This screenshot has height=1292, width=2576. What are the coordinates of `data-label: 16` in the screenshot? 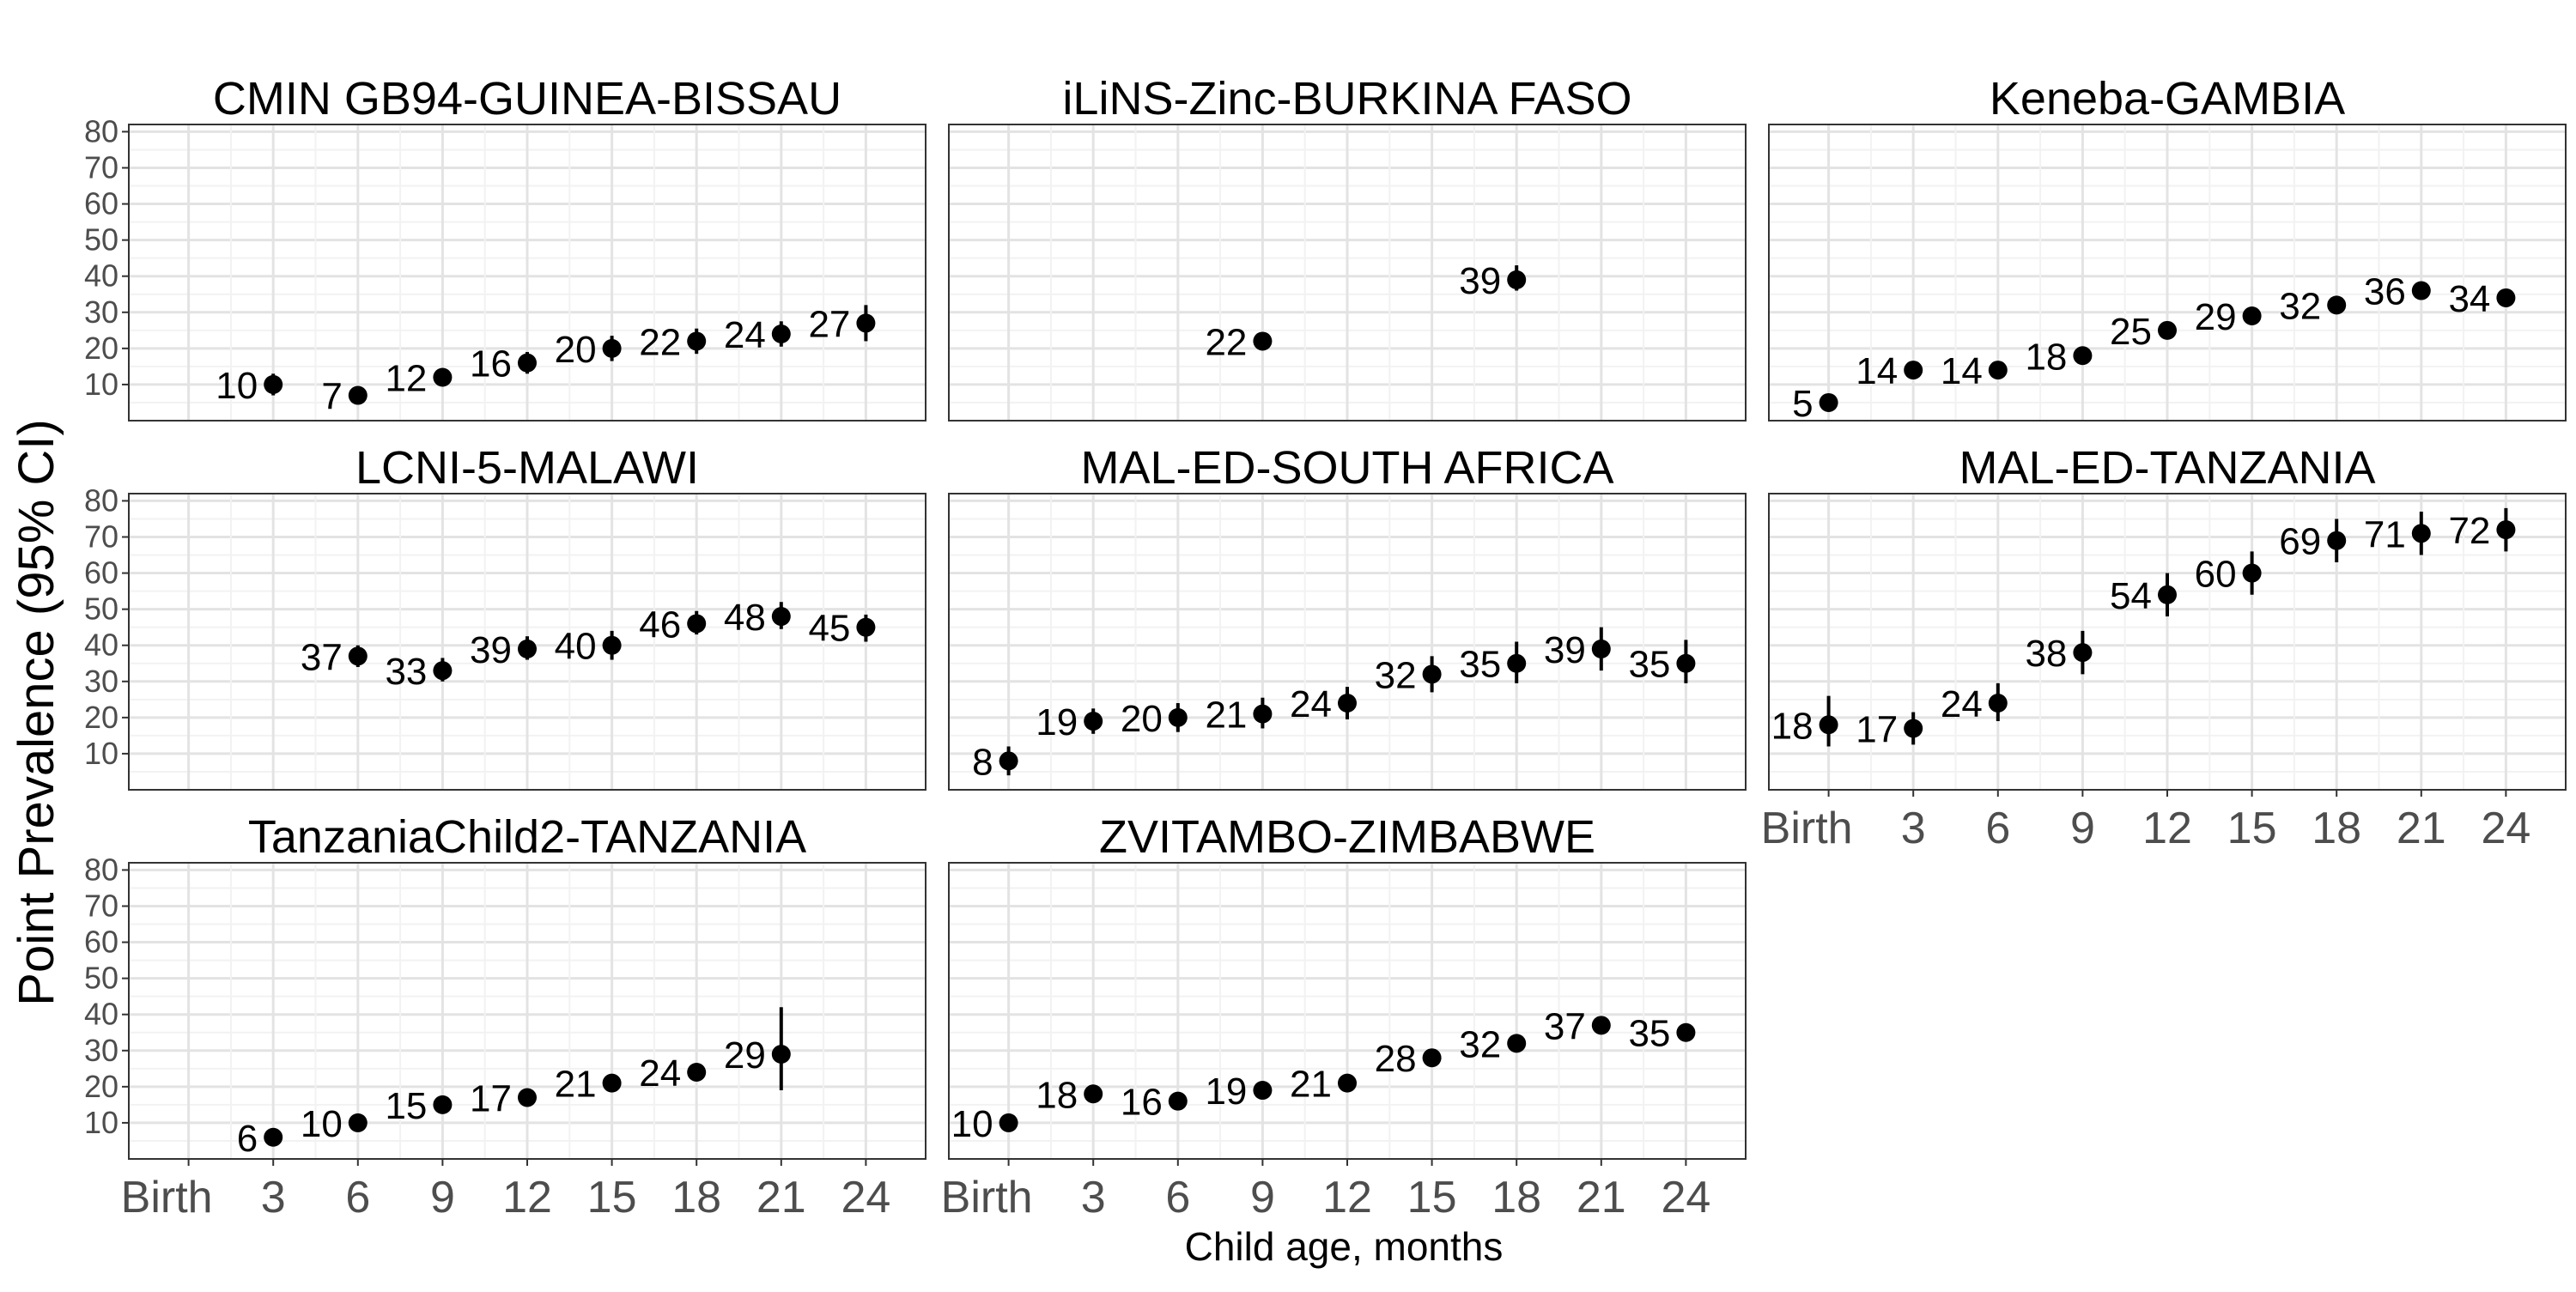 It's located at (491, 364).